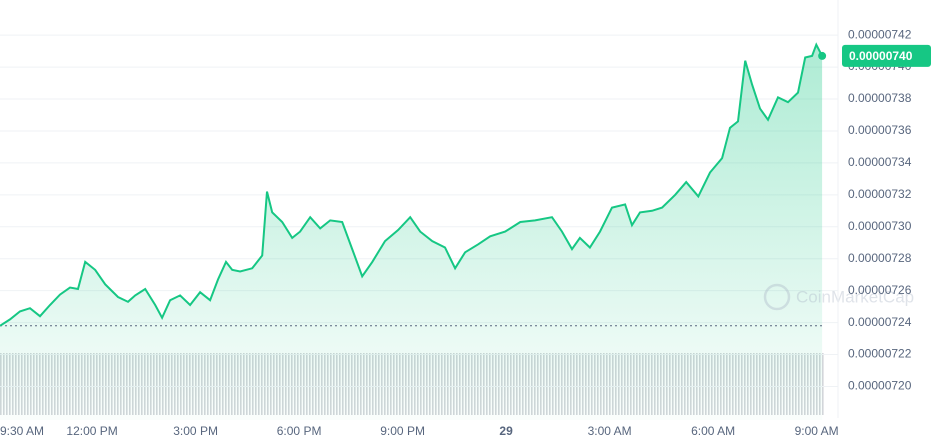  I want to click on y-tick-label: 0.00000732, so click(880, 194).